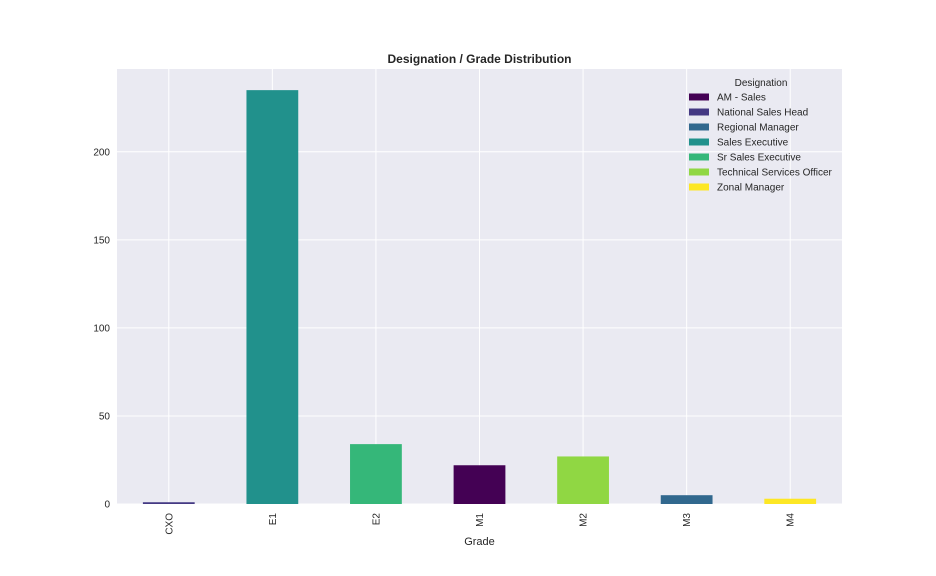  What do you see at coordinates (107, 505) in the screenshot?
I see `y-tick-label: 0` at bounding box center [107, 505].